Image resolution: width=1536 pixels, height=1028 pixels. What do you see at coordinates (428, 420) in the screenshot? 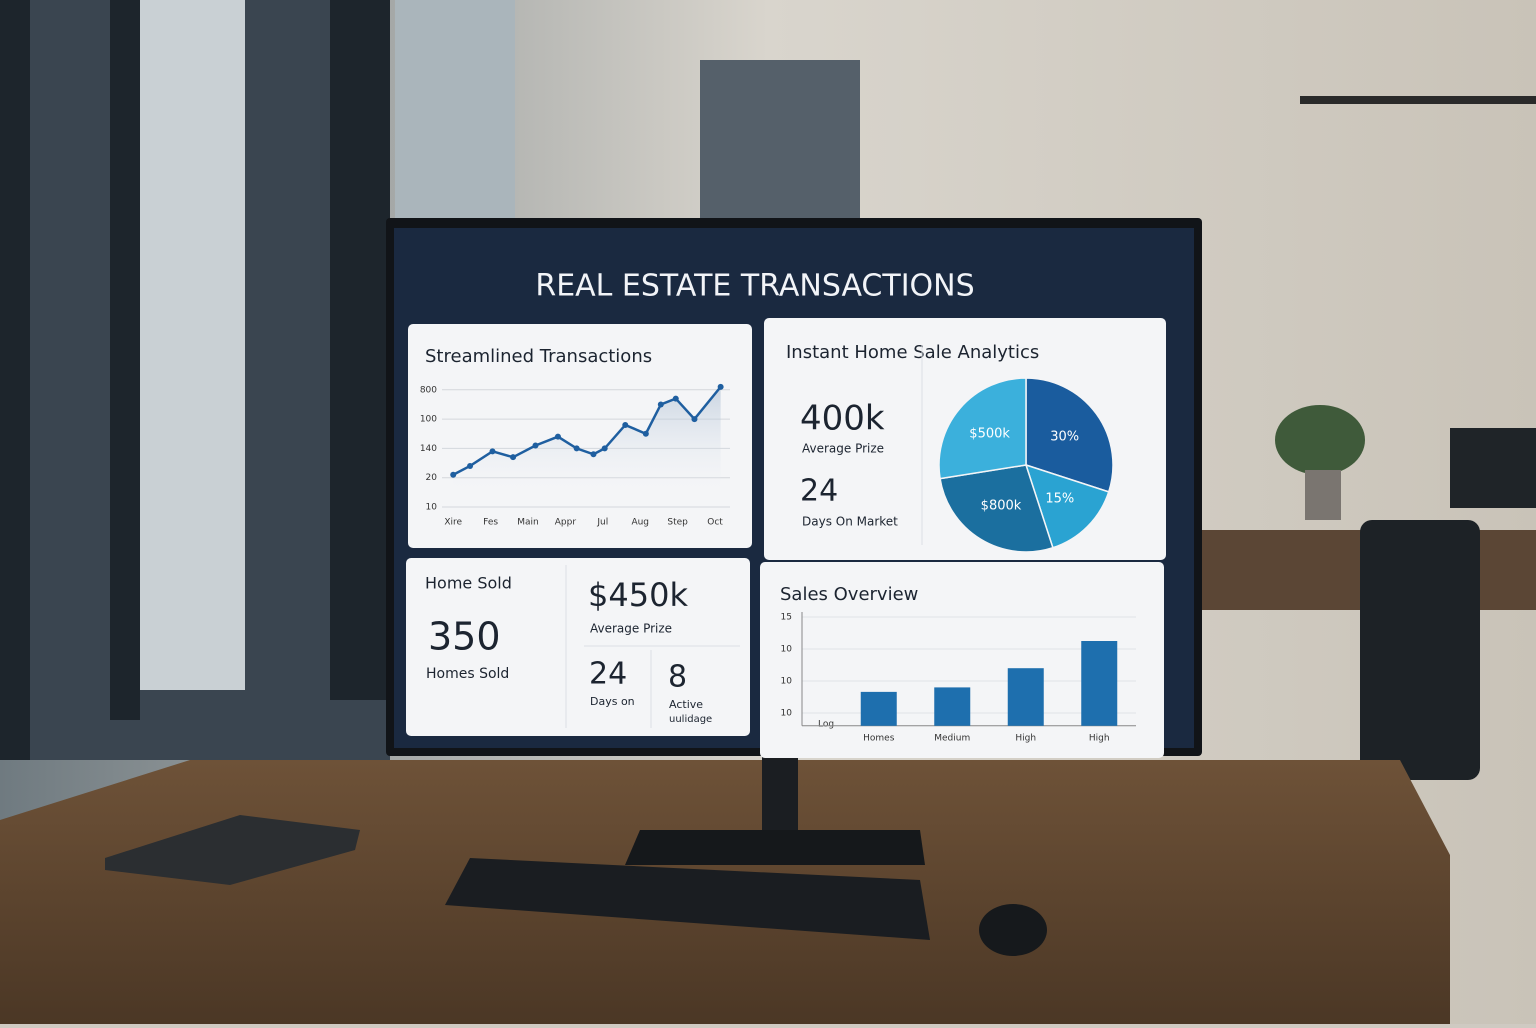
I see `y-tick-label: 100` at bounding box center [428, 420].